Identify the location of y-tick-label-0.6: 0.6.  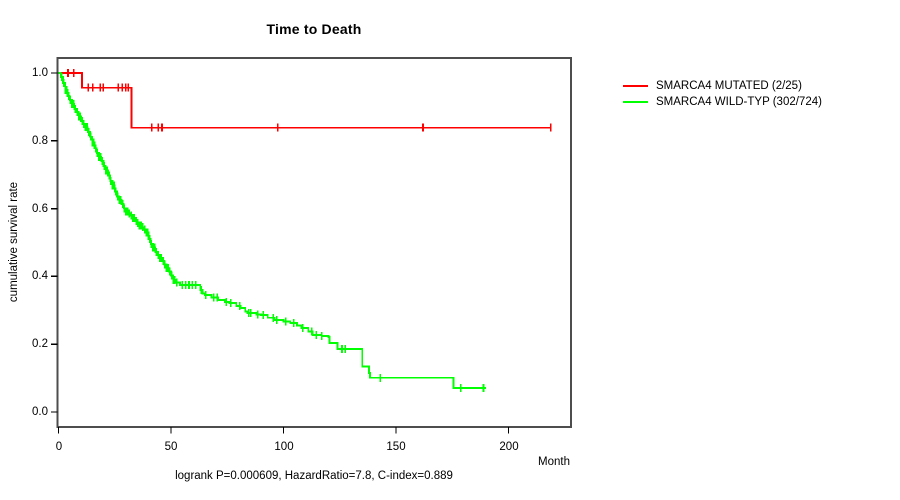
(40, 209).